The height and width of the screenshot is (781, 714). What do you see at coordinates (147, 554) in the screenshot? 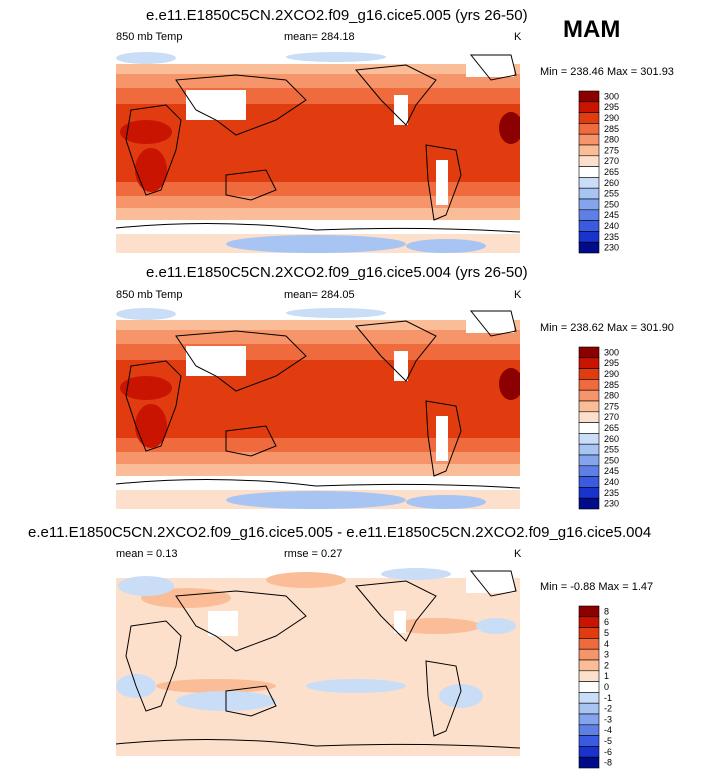
I see `panel-3-mean-label: mean = 0.13` at bounding box center [147, 554].